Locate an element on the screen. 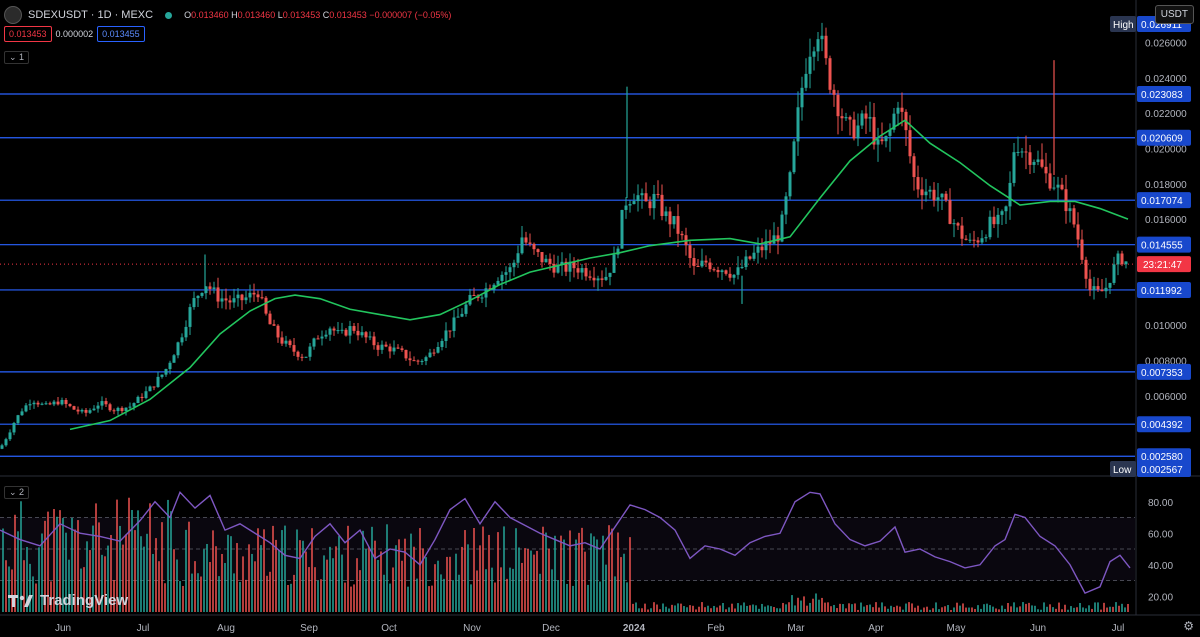 Image resolution: width=1200 pixels, height=637 pixels. watermark-text: TradingView is located at coordinates (84, 600).